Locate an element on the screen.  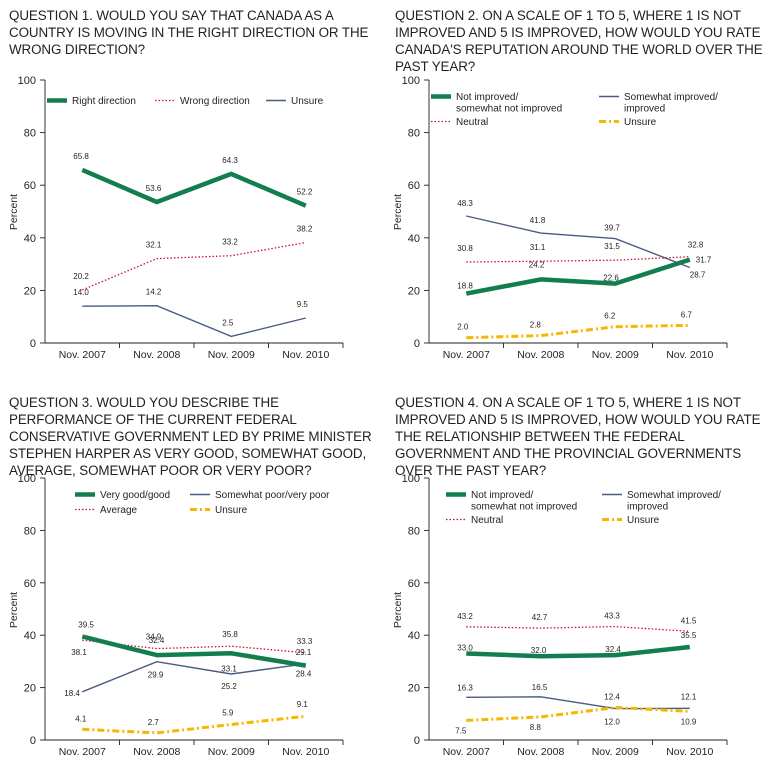
data-label: 33.0 is located at coordinates (465, 648).